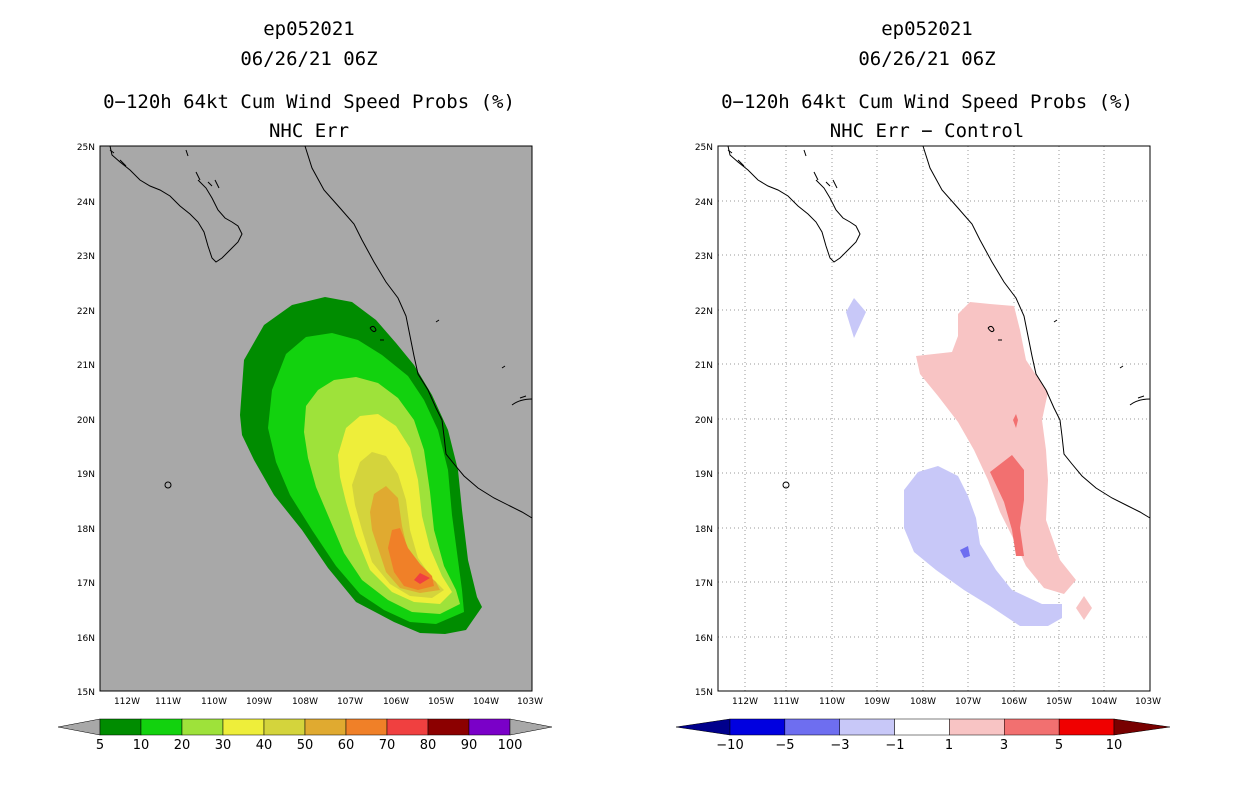 This screenshot has height=800, width=1236. What do you see at coordinates (1014, 702) in the screenshot?
I see `lon-label: 106W` at bounding box center [1014, 702].